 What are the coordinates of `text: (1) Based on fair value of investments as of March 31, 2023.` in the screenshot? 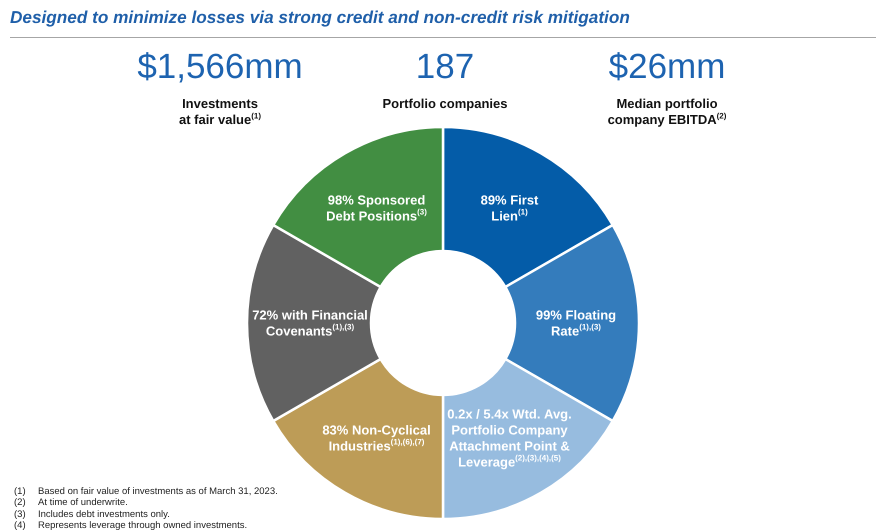 It's located at (146, 491).